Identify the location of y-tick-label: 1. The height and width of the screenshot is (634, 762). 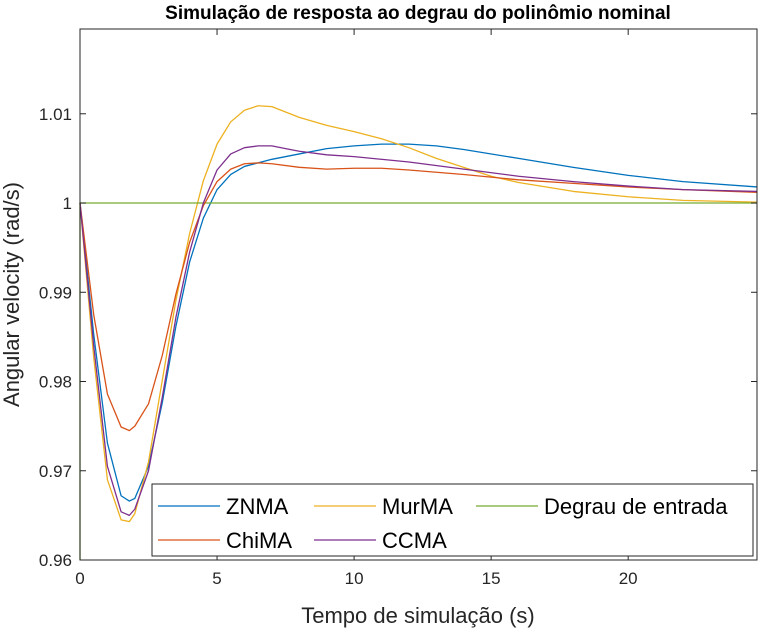
(67, 203).